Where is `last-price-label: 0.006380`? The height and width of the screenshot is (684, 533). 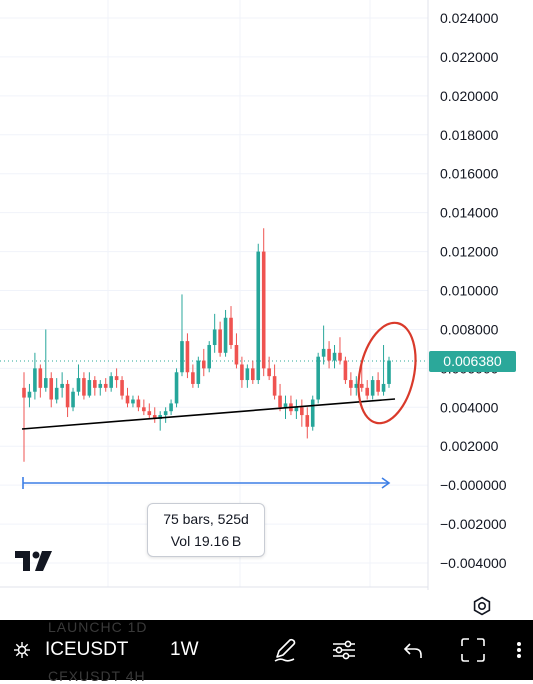
last-price-label: 0.006380 is located at coordinates (472, 361).